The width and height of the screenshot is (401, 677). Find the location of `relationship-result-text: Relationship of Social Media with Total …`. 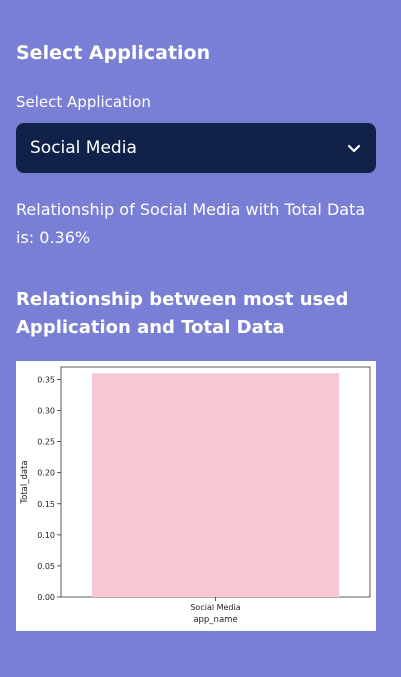

relationship-result-text: Relationship of Social Media with Total … is located at coordinates (191, 223).